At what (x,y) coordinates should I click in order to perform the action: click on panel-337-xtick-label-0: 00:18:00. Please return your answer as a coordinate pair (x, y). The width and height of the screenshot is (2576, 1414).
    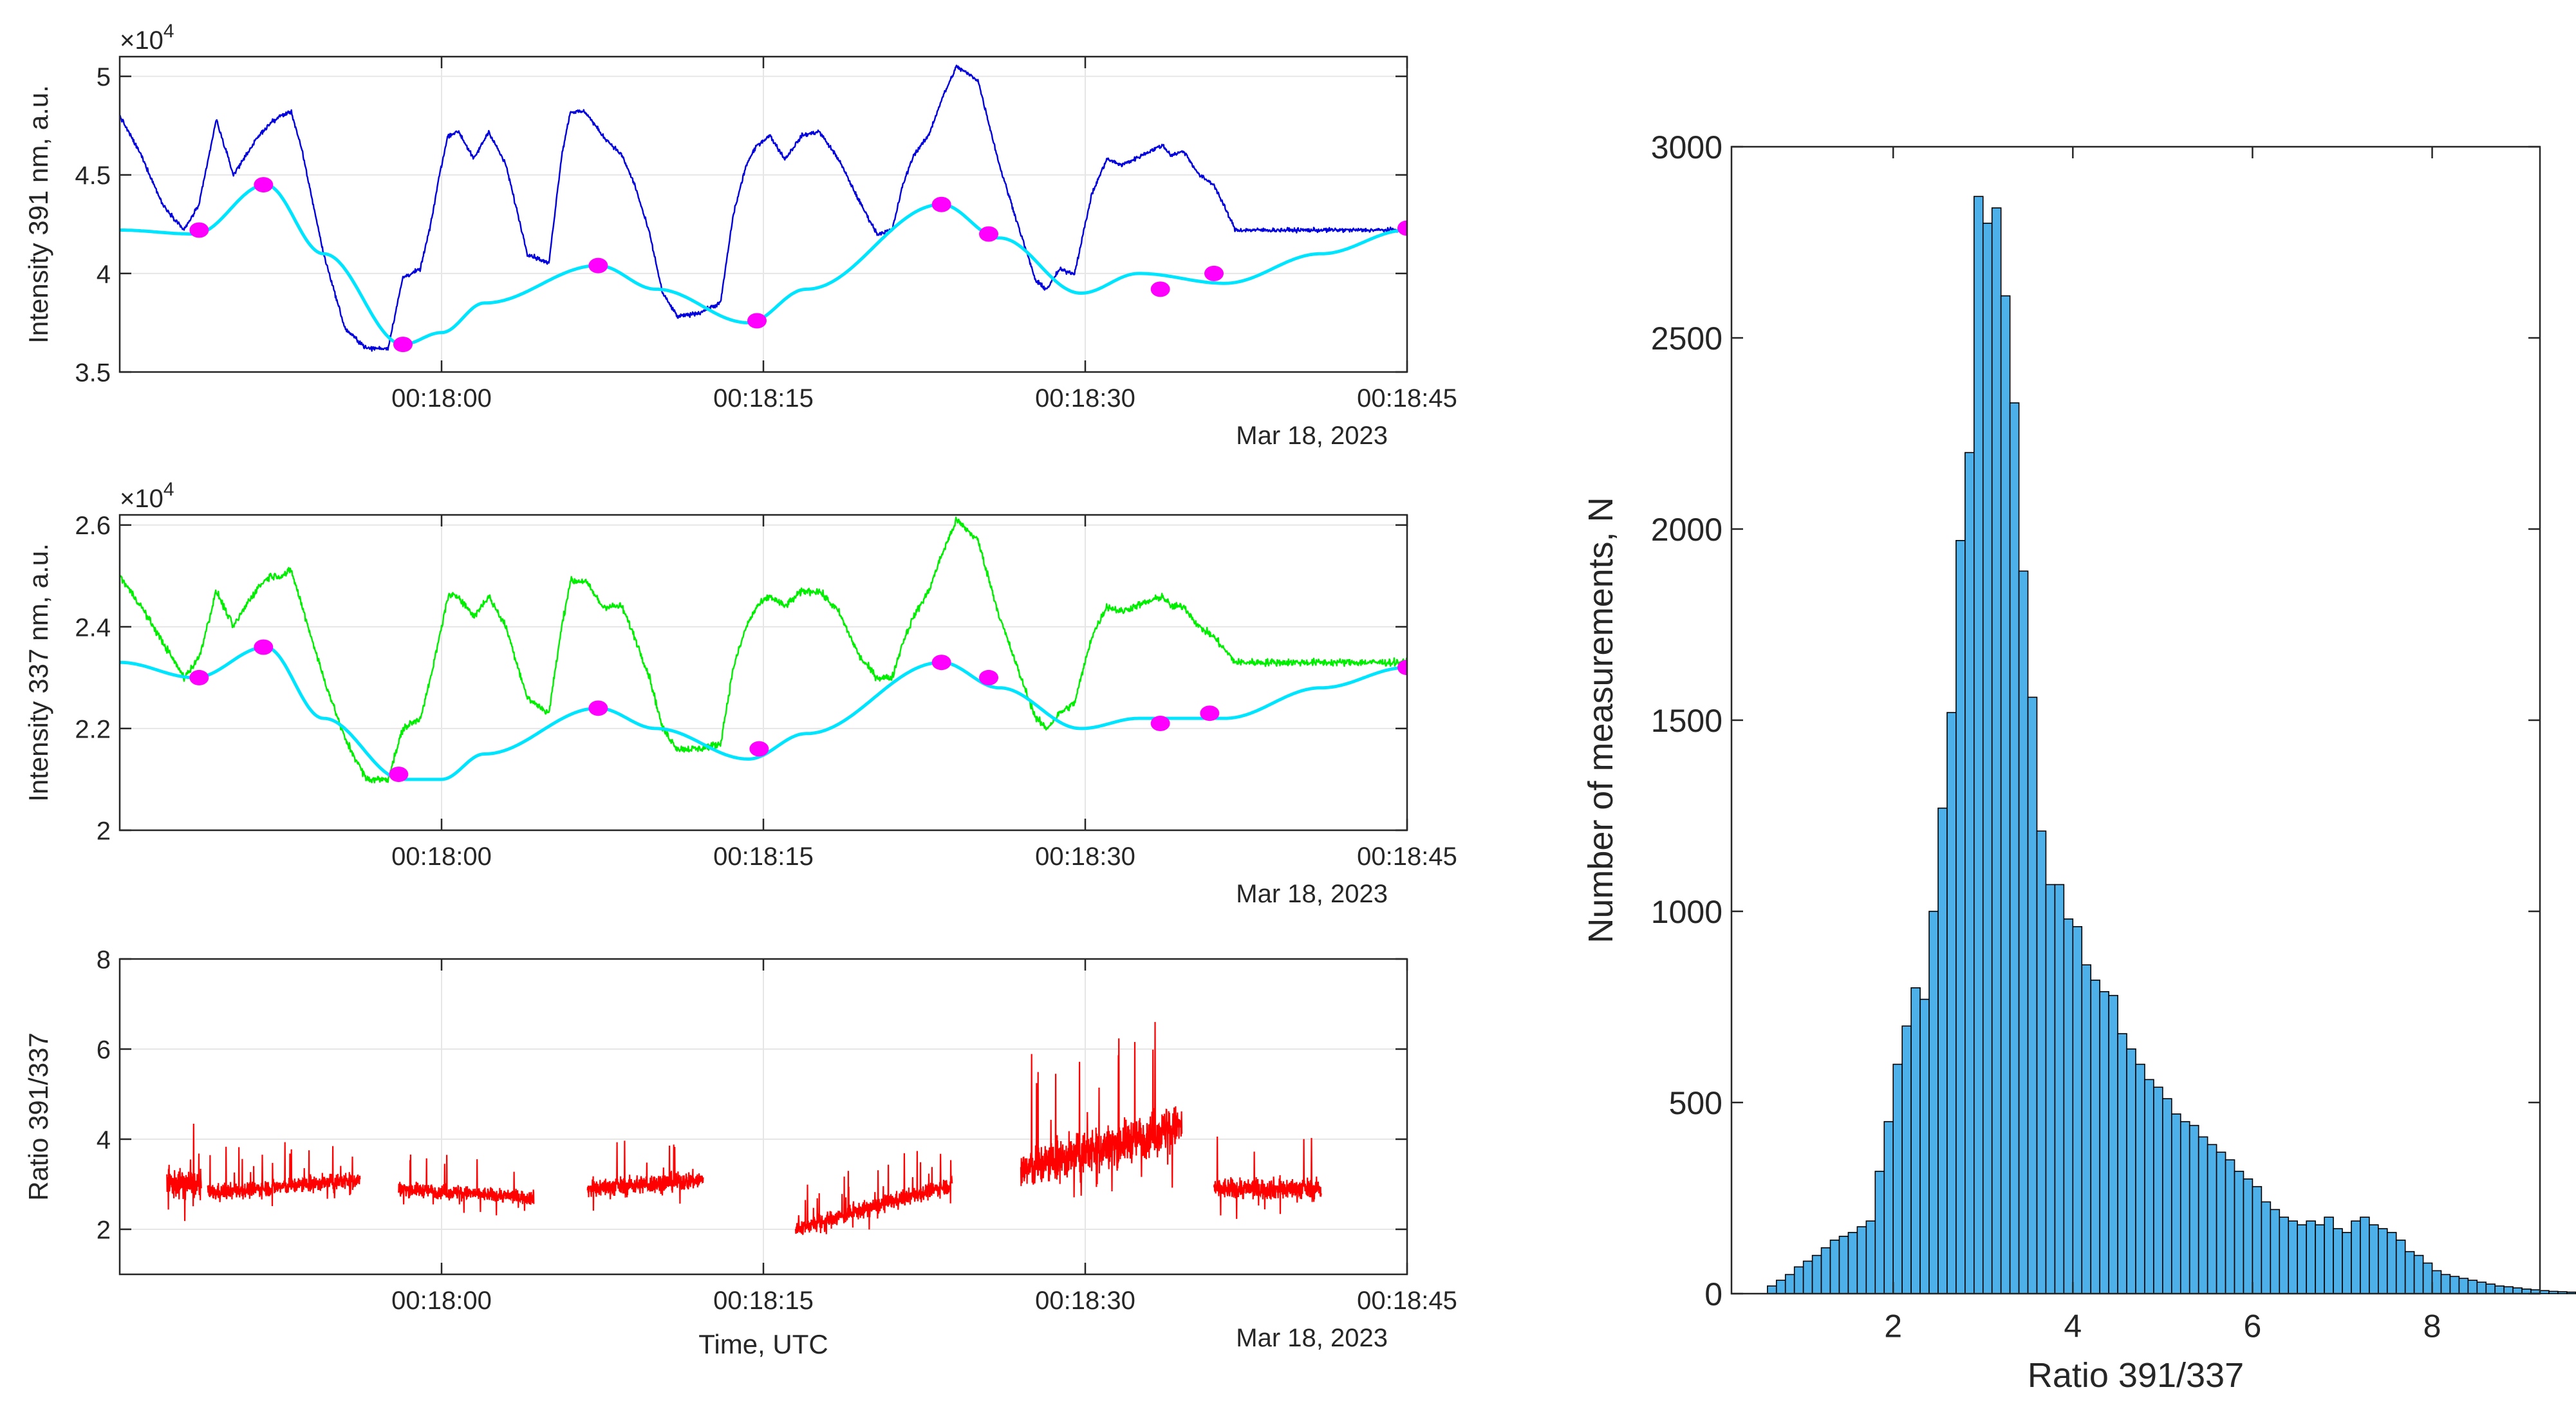
    Looking at the image, I should click on (442, 857).